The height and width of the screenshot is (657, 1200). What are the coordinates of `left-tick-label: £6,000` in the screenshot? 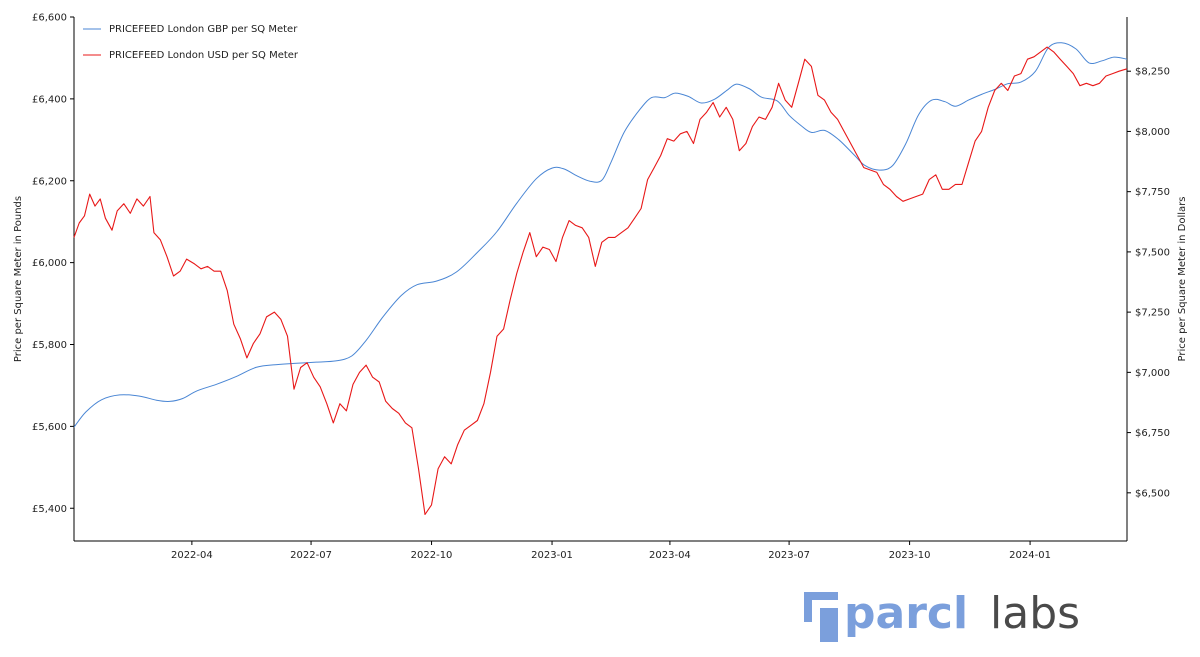 It's located at (49, 263).